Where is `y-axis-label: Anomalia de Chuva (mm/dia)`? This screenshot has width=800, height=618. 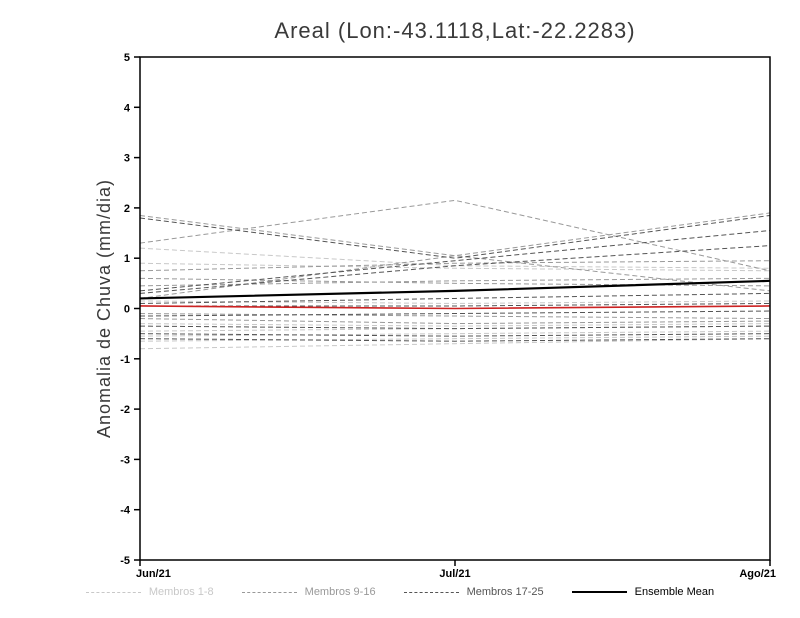 y-axis-label: Anomalia de Chuva (mm/dia) is located at coordinates (104, 308).